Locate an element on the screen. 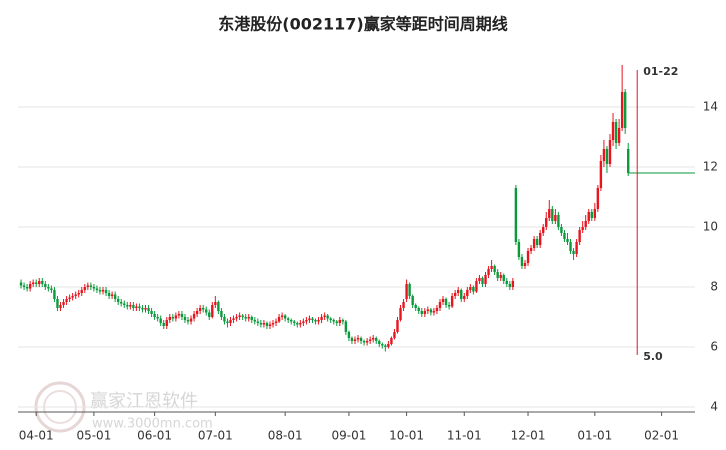 The image size is (726, 450). x-tick-label: 11-01 is located at coordinates (464, 436).